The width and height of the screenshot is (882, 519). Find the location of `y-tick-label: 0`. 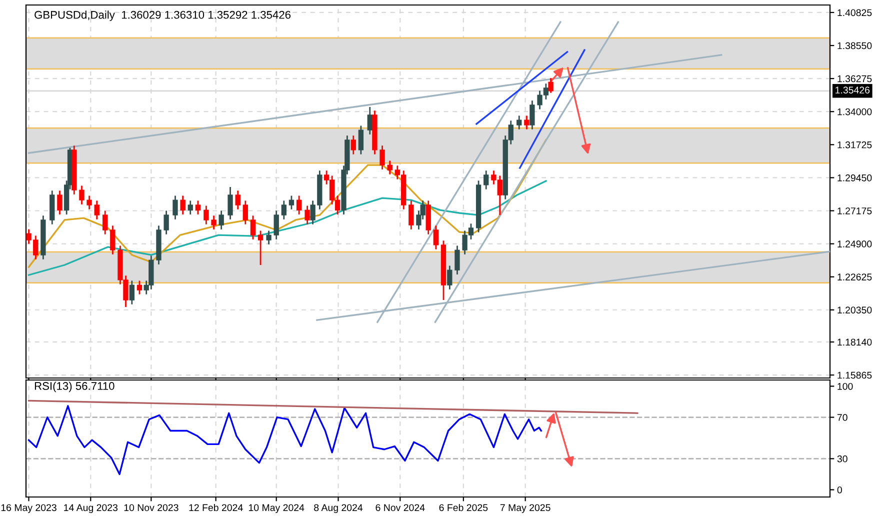

y-tick-label: 0 is located at coordinates (839, 490).